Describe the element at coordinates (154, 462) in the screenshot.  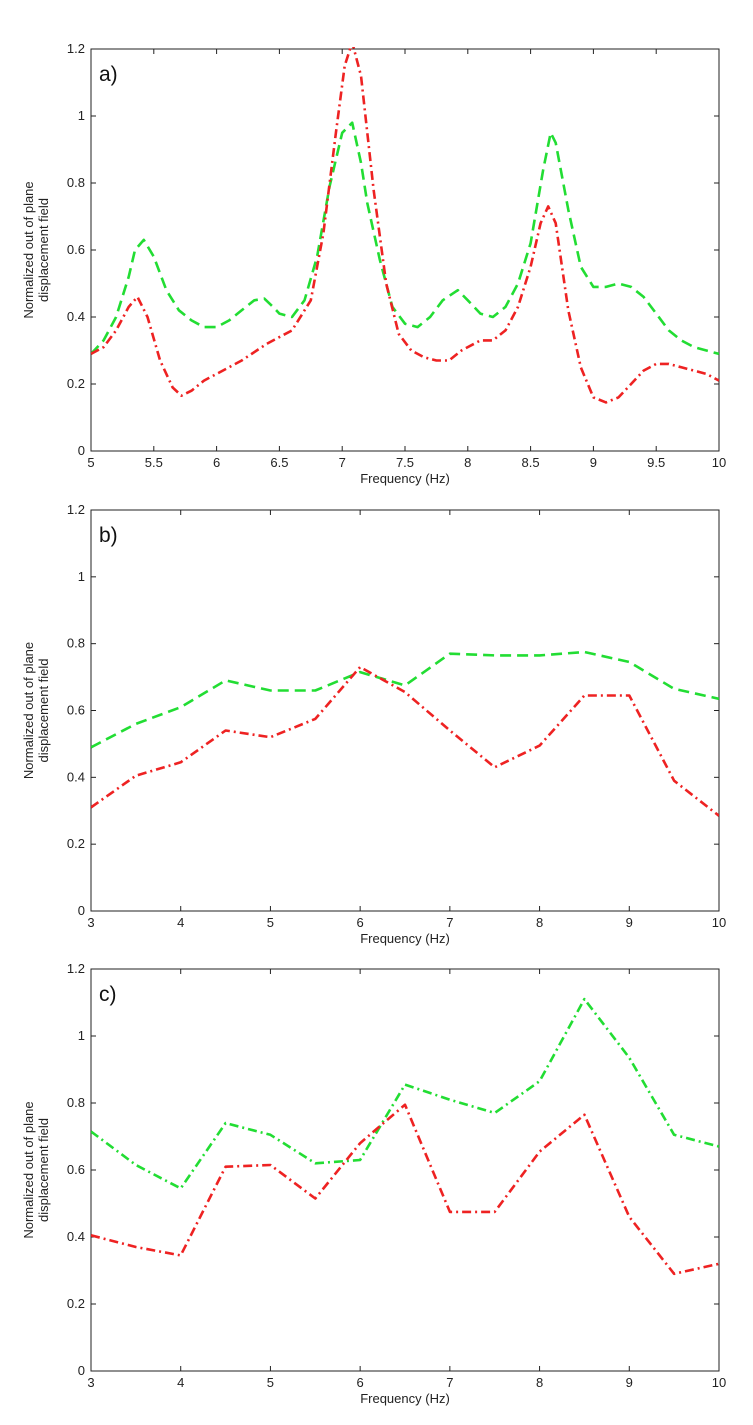
I see `x-tick-label: 5.5` at that location.